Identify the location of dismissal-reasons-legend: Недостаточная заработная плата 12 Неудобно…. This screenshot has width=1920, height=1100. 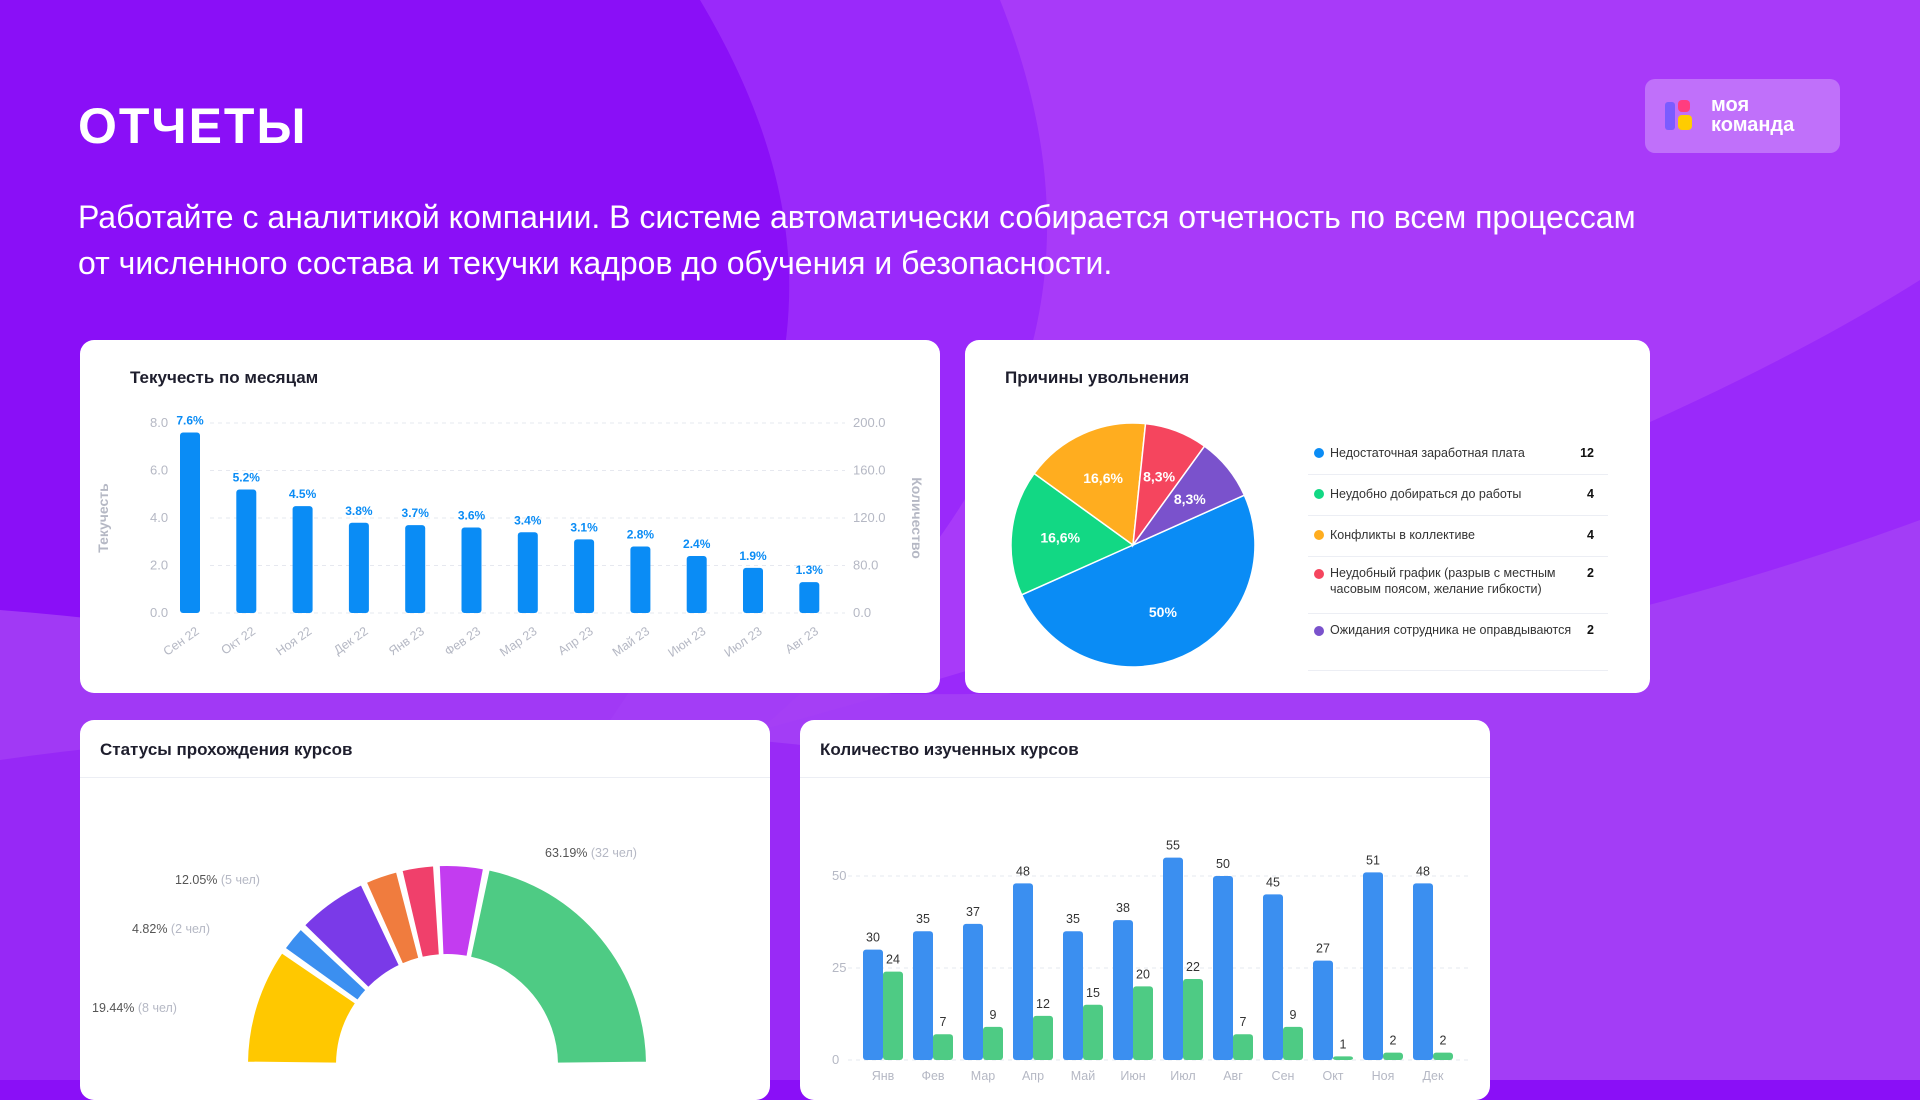
(1458, 552).